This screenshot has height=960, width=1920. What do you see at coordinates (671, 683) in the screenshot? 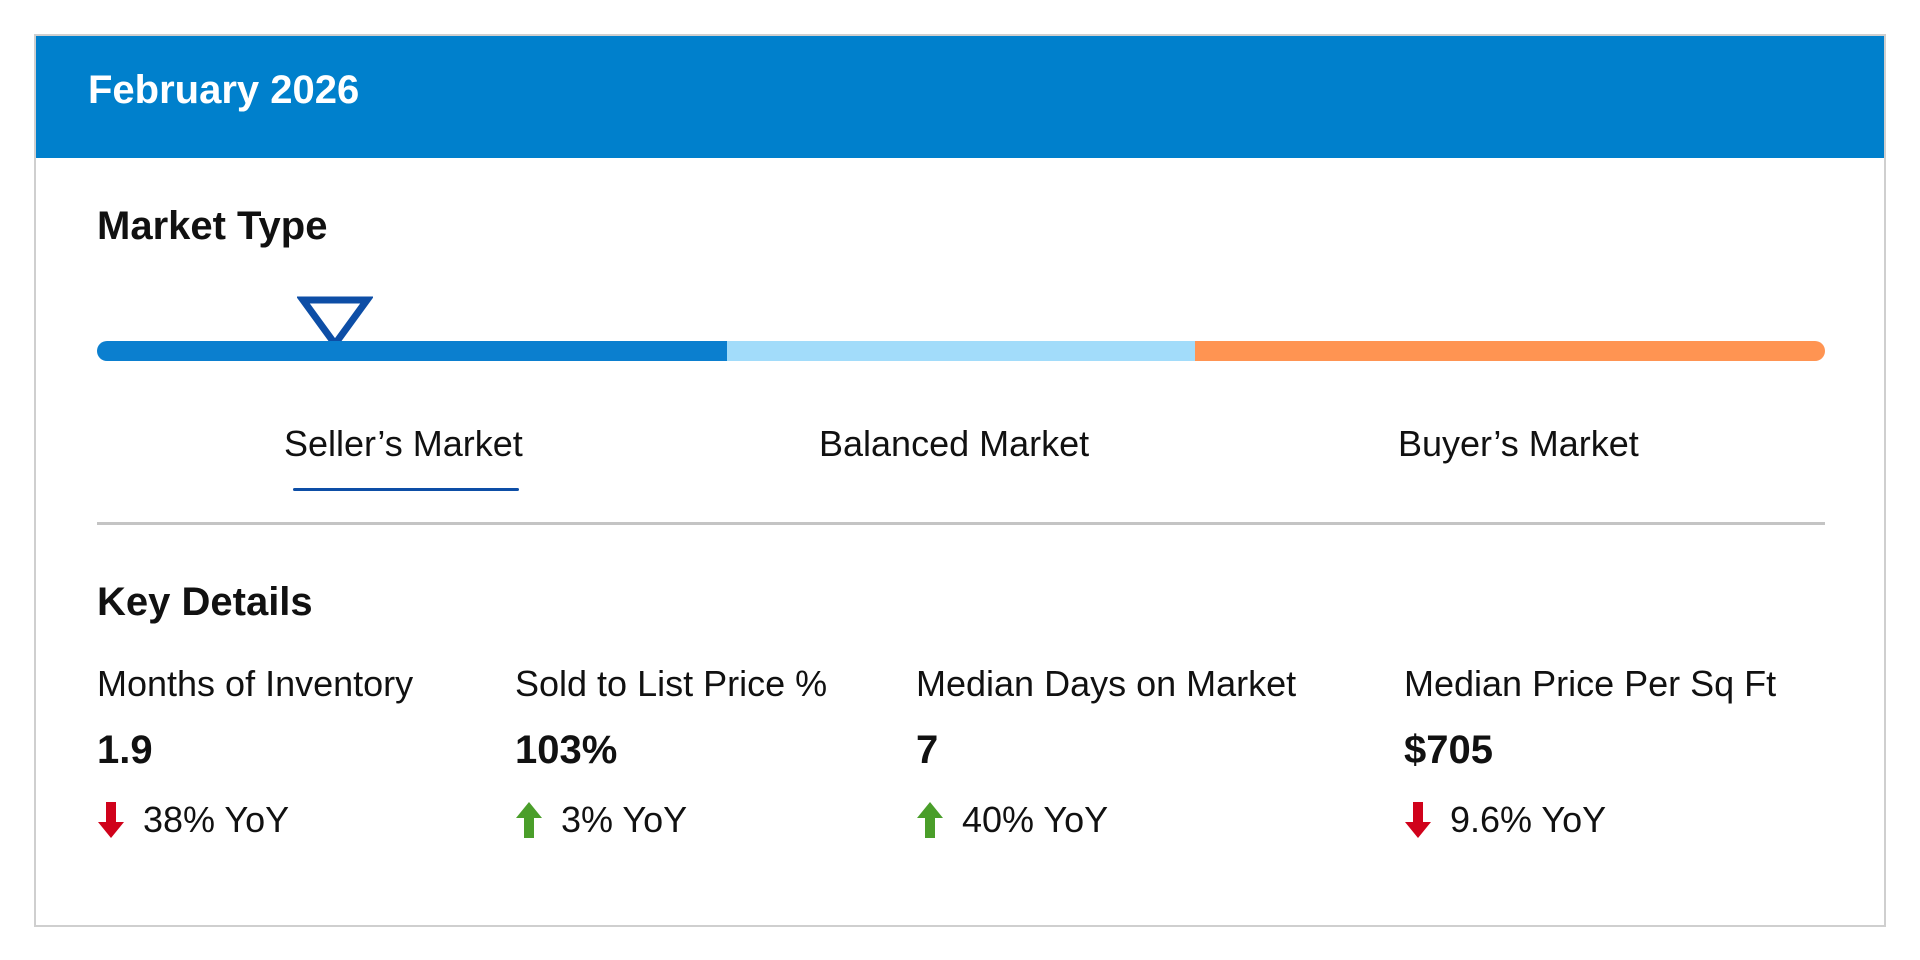
I see `metric-label: Sold to List Price %` at bounding box center [671, 683].